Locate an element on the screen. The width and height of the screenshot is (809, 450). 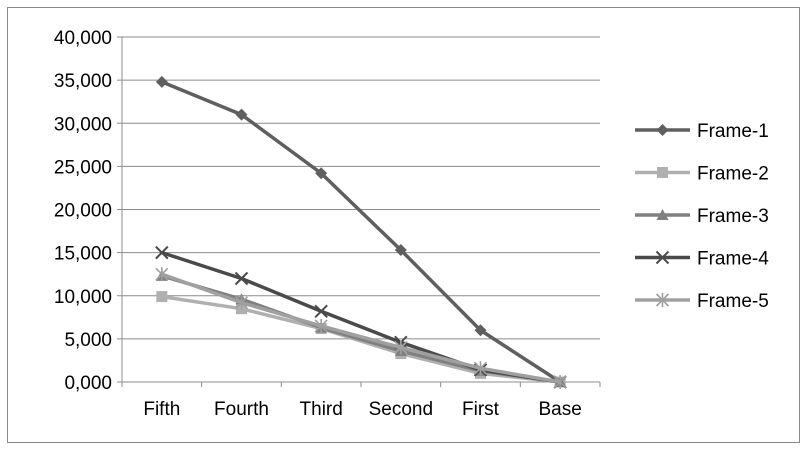
y-tick-label: 5,000 is located at coordinates (88, 340).